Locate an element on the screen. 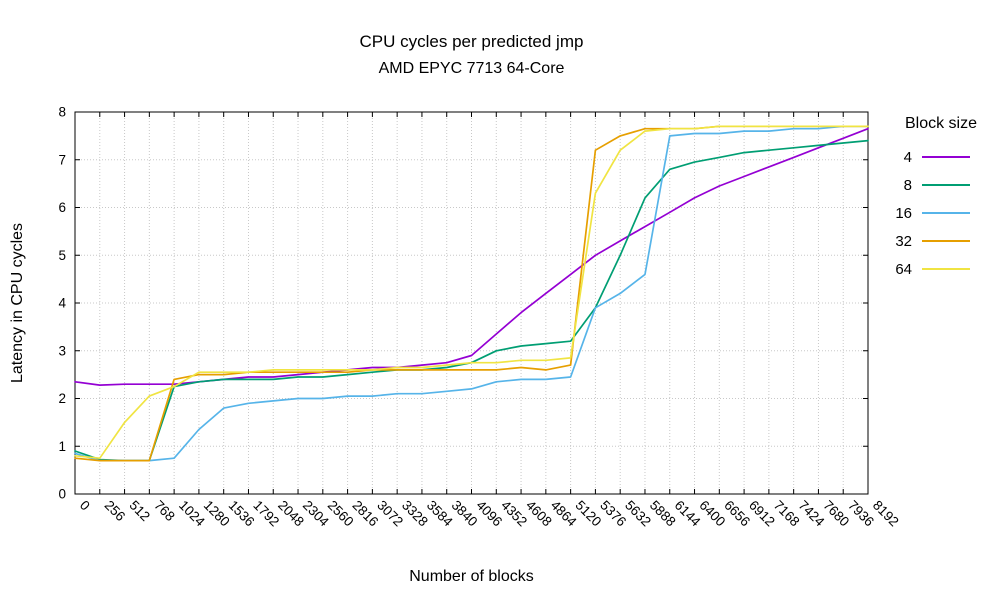 The height and width of the screenshot is (600, 1000). x-tick-label: 7168 is located at coordinates (787, 514).